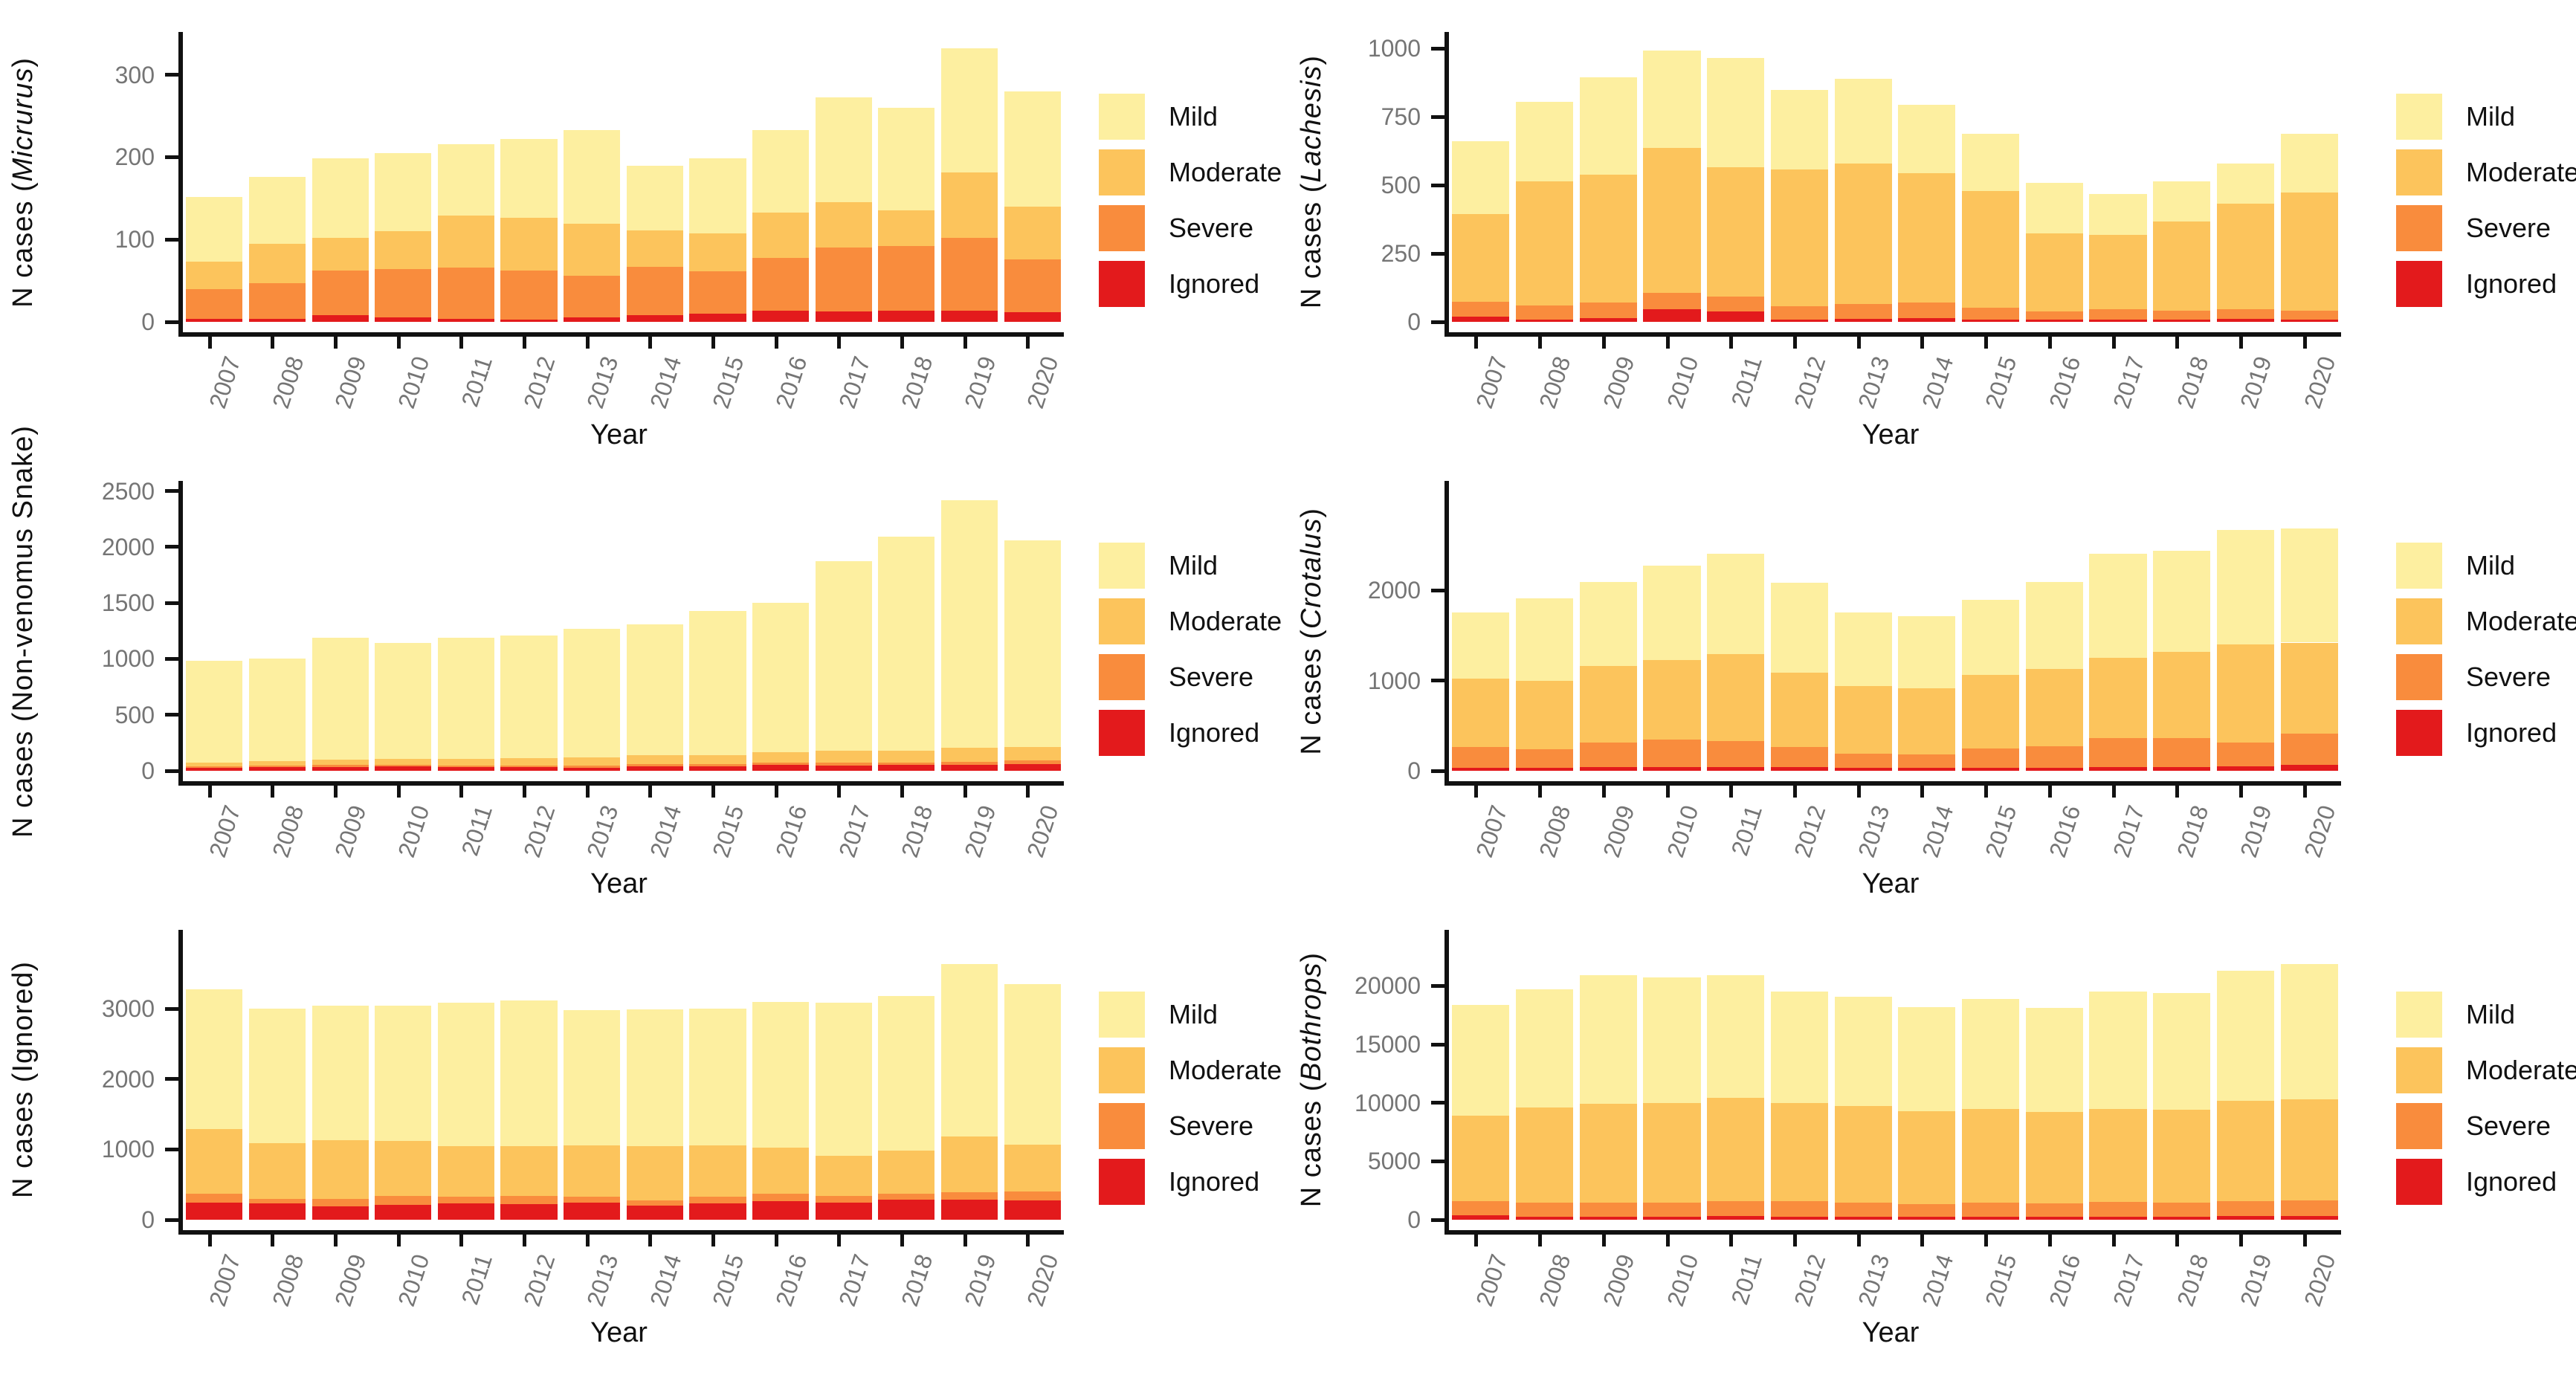  I want to click on legend-item-severe: Severe, so click(1190, 1126).